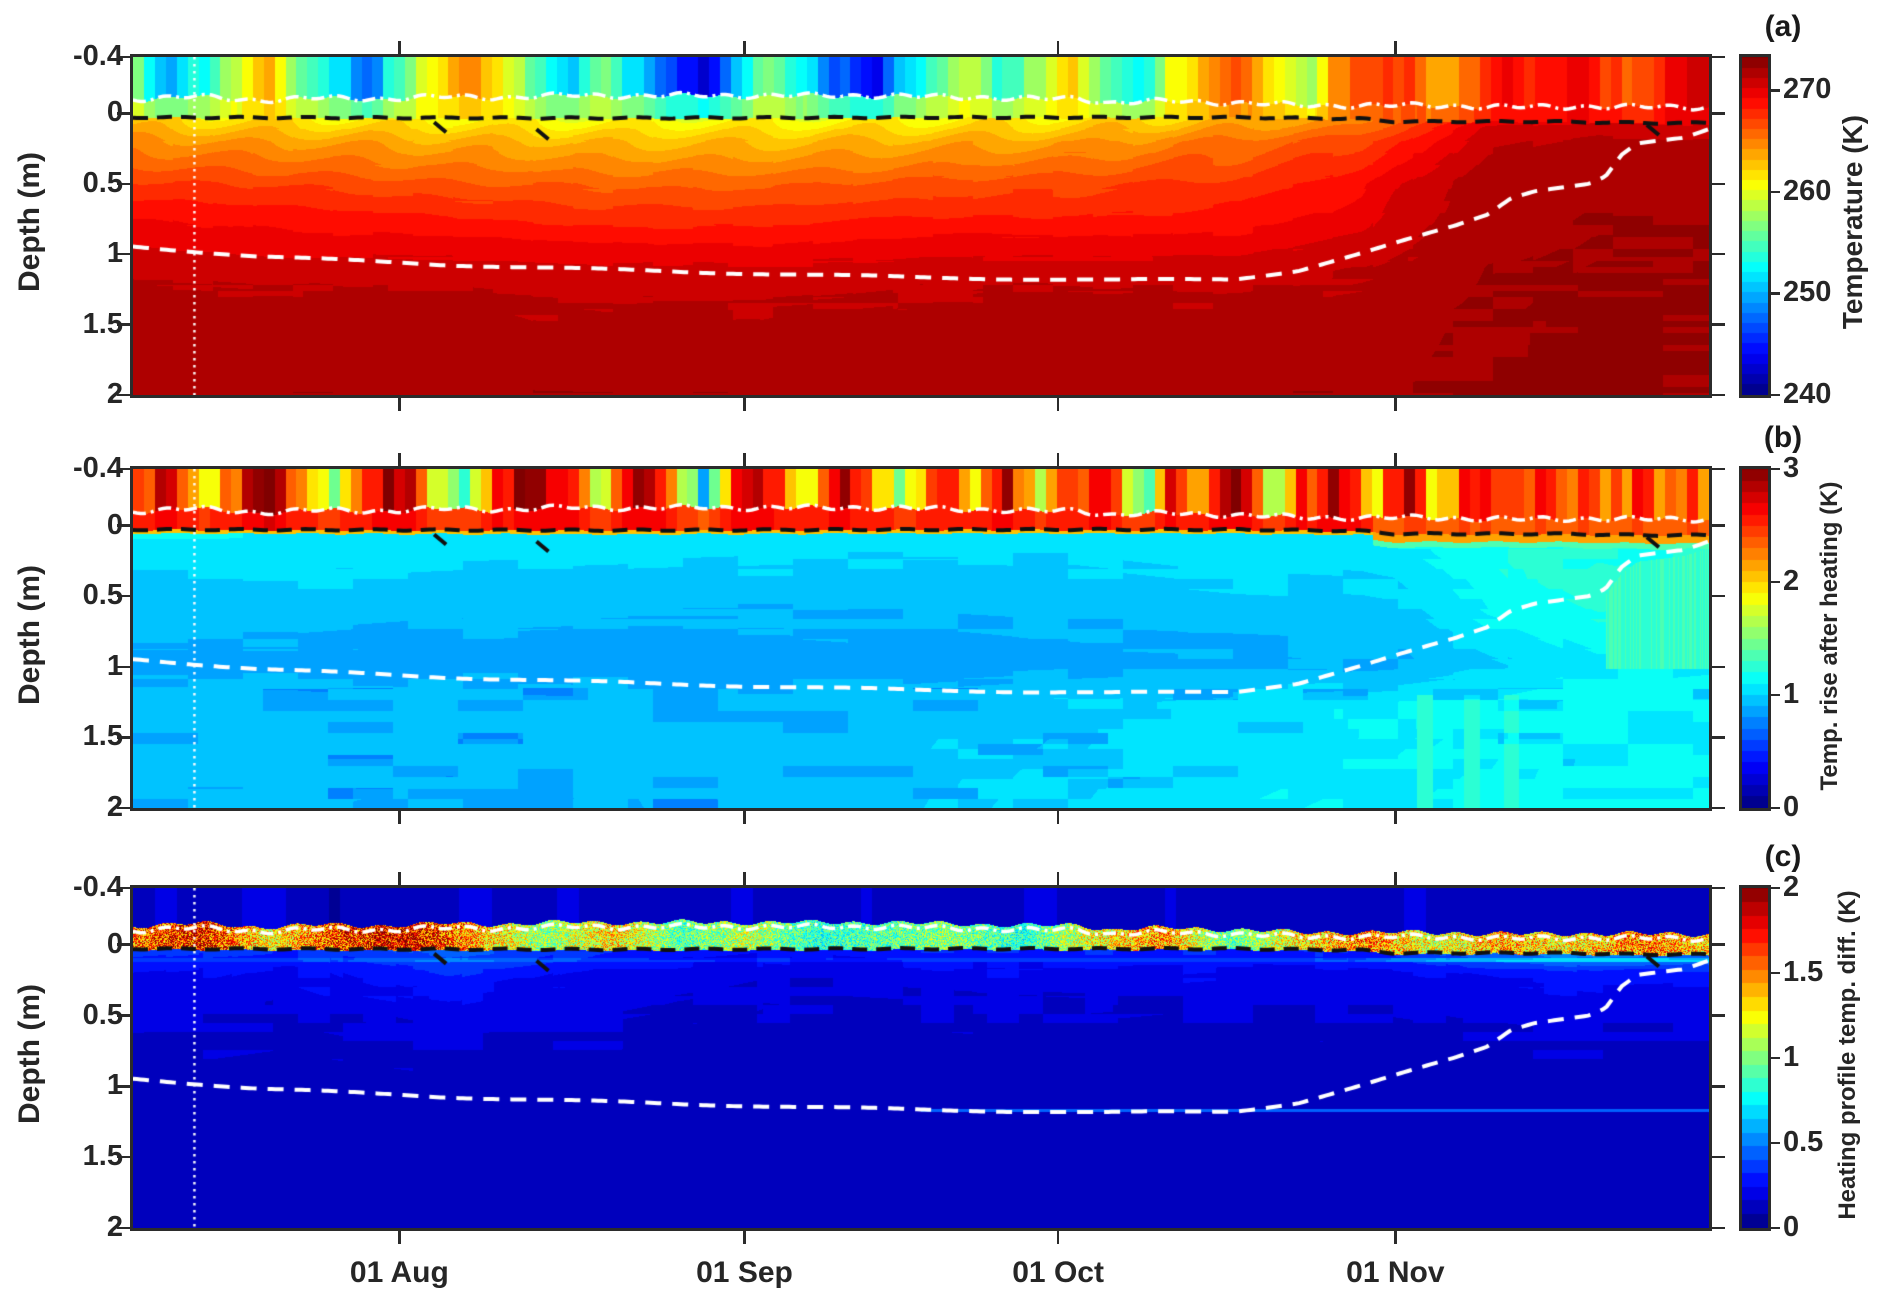  I want to click on colorbar-tick-label: 260, so click(1807, 190).